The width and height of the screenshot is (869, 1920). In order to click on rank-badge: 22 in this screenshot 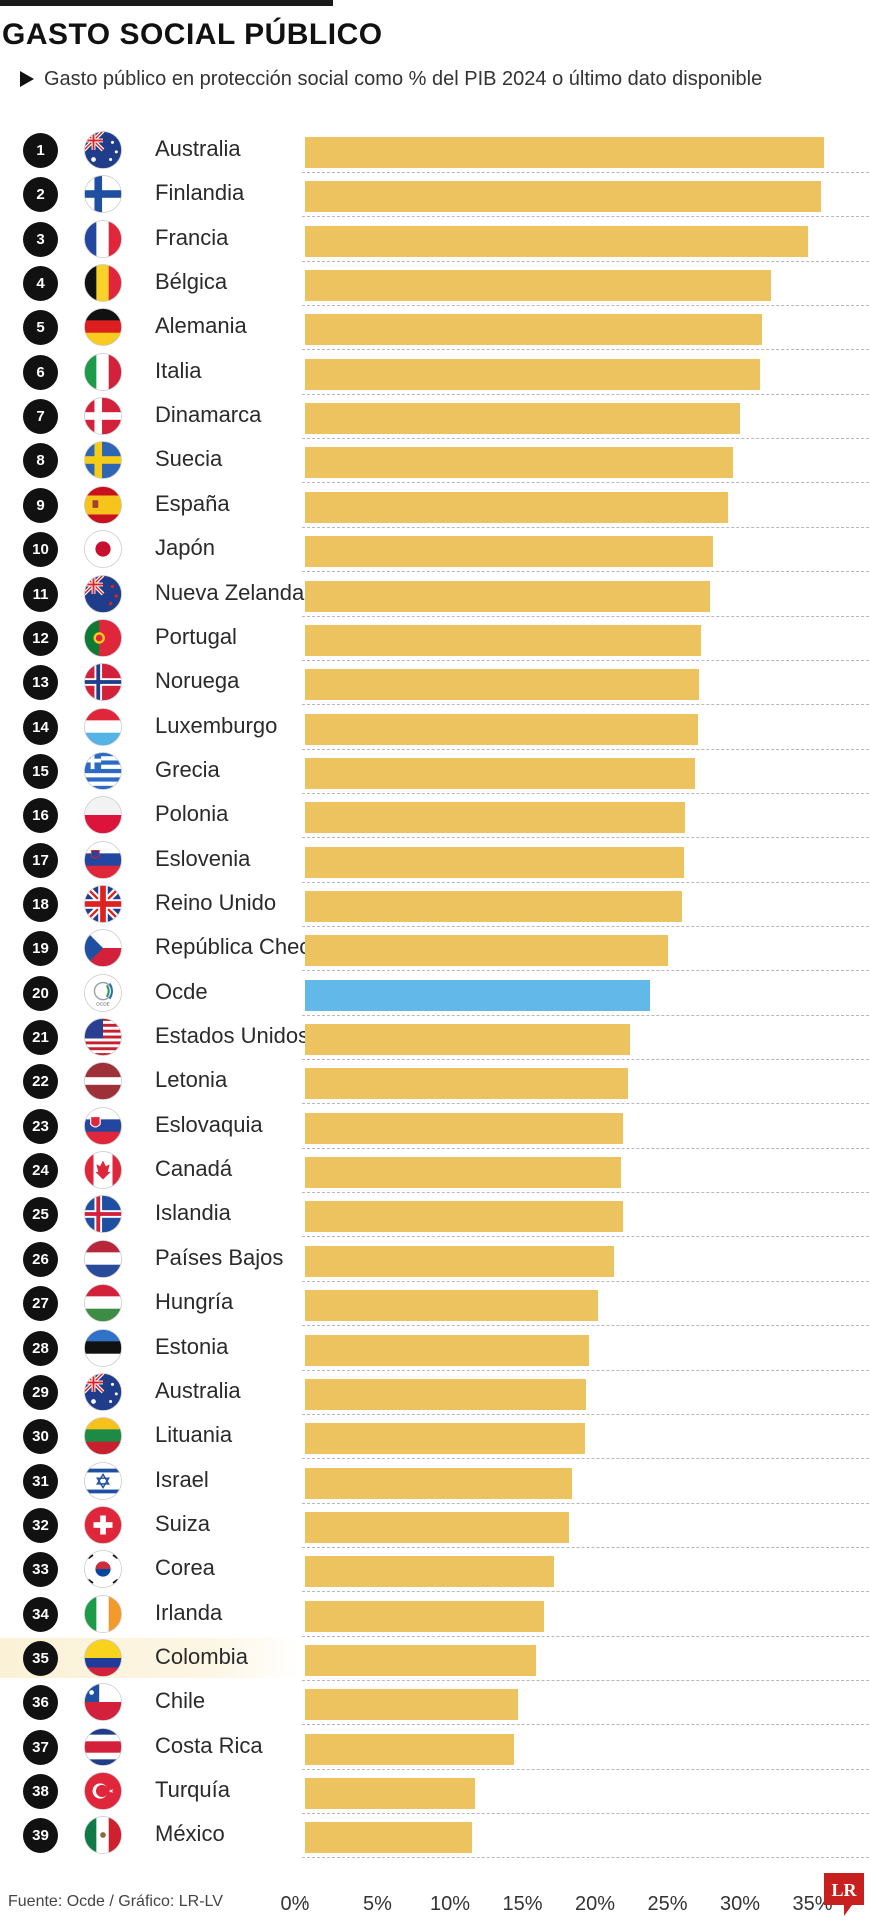, I will do `click(40, 1082)`.